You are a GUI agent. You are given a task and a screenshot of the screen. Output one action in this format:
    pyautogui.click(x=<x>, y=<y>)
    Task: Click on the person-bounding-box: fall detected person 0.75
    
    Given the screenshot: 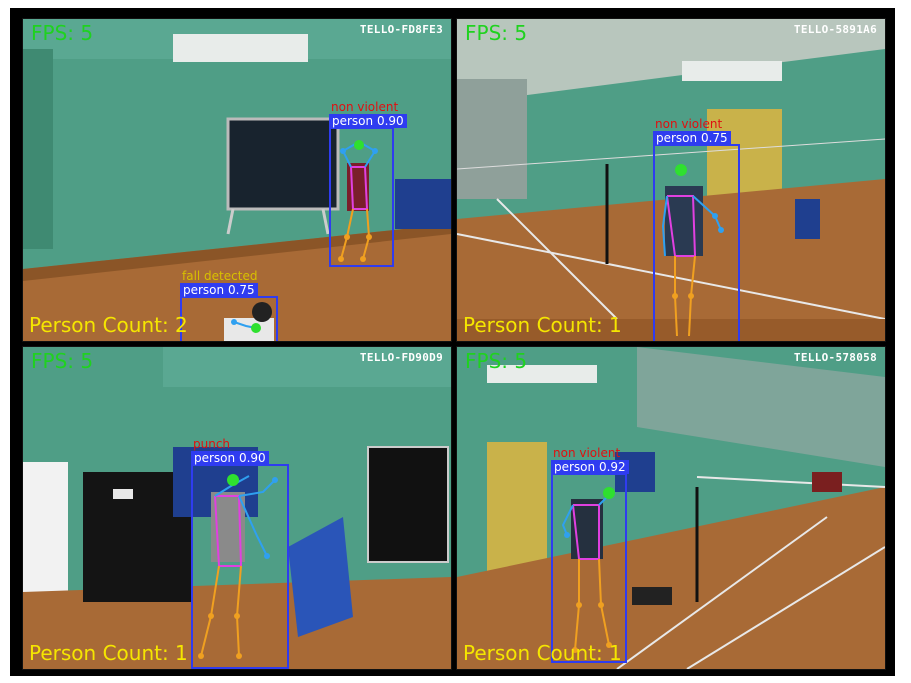 What is the action you would take?
    pyautogui.click(x=229, y=305)
    